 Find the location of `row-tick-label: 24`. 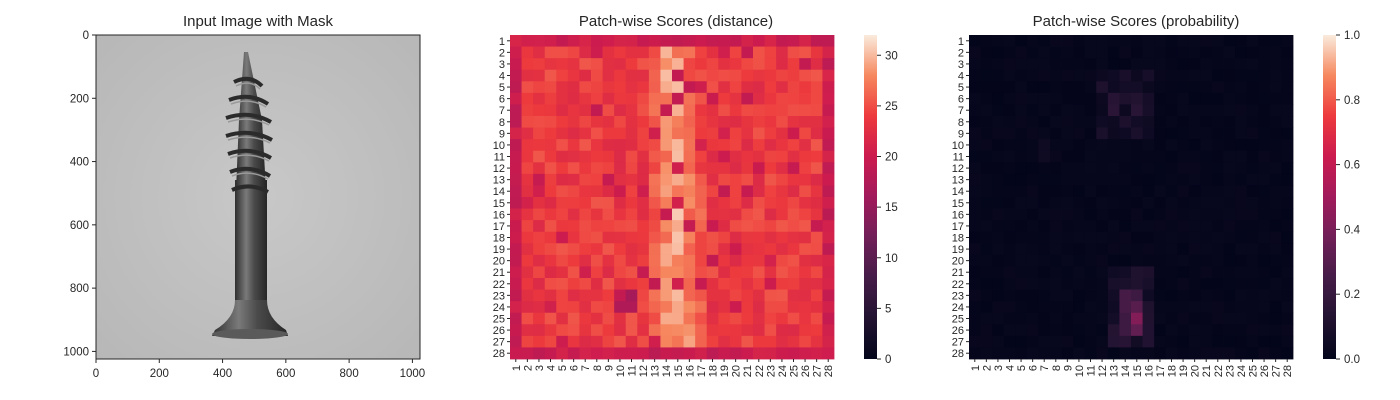

row-tick-label: 24 is located at coordinates (499, 308).